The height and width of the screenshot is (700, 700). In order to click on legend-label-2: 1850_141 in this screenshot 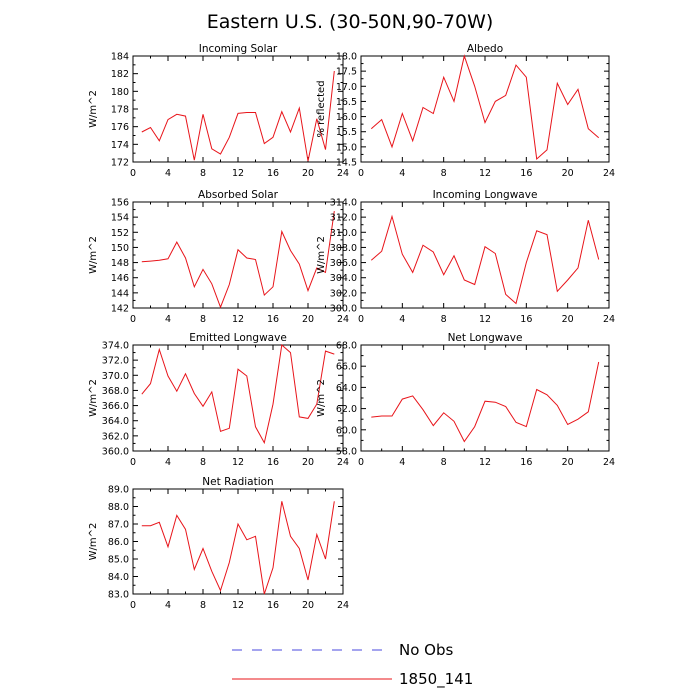, I will do `click(436, 679)`.